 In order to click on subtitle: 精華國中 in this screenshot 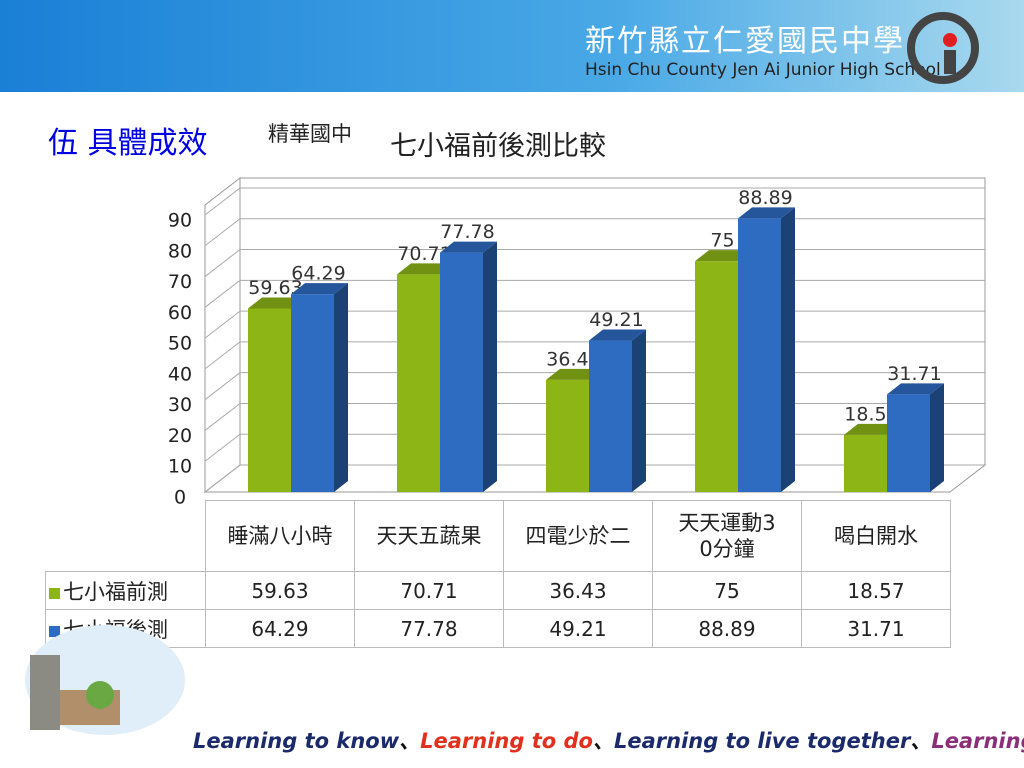, I will do `click(310, 134)`.